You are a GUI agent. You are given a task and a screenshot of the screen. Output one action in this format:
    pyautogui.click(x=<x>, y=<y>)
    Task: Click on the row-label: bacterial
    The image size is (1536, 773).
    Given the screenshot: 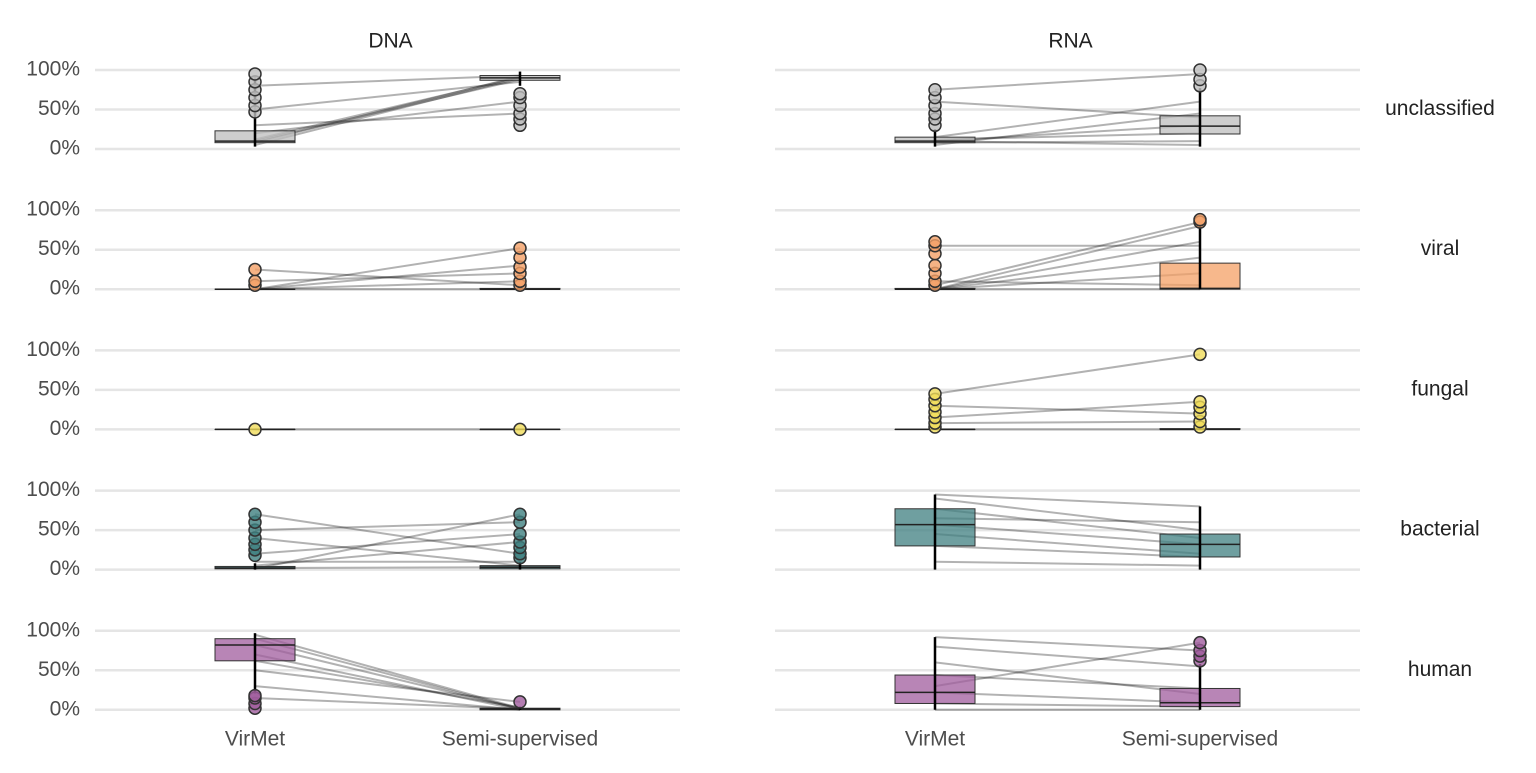 What is the action you would take?
    pyautogui.click(x=1439, y=529)
    